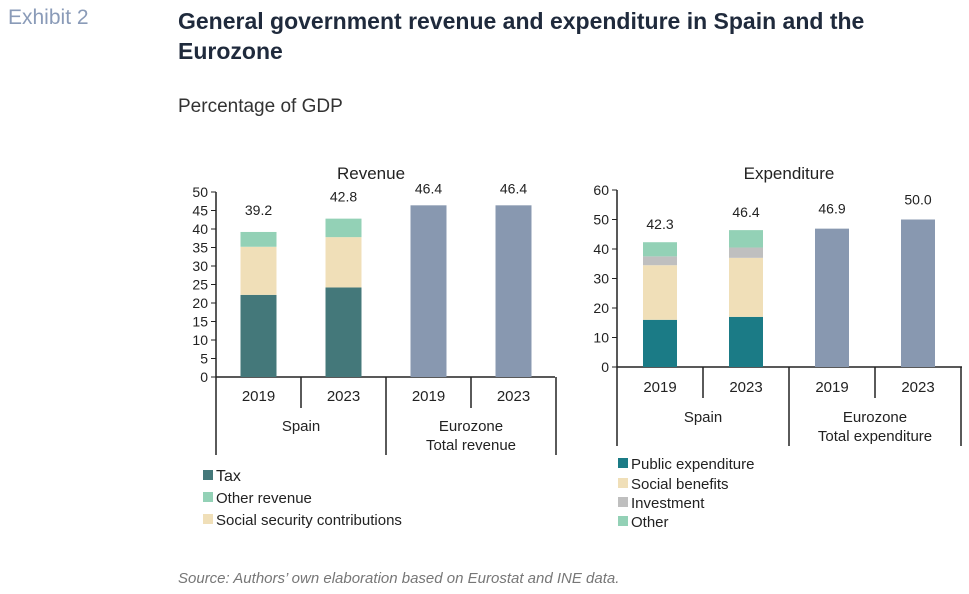  Describe the element at coordinates (200, 211) in the screenshot. I see `revenue-y-tick-label: 45` at that location.